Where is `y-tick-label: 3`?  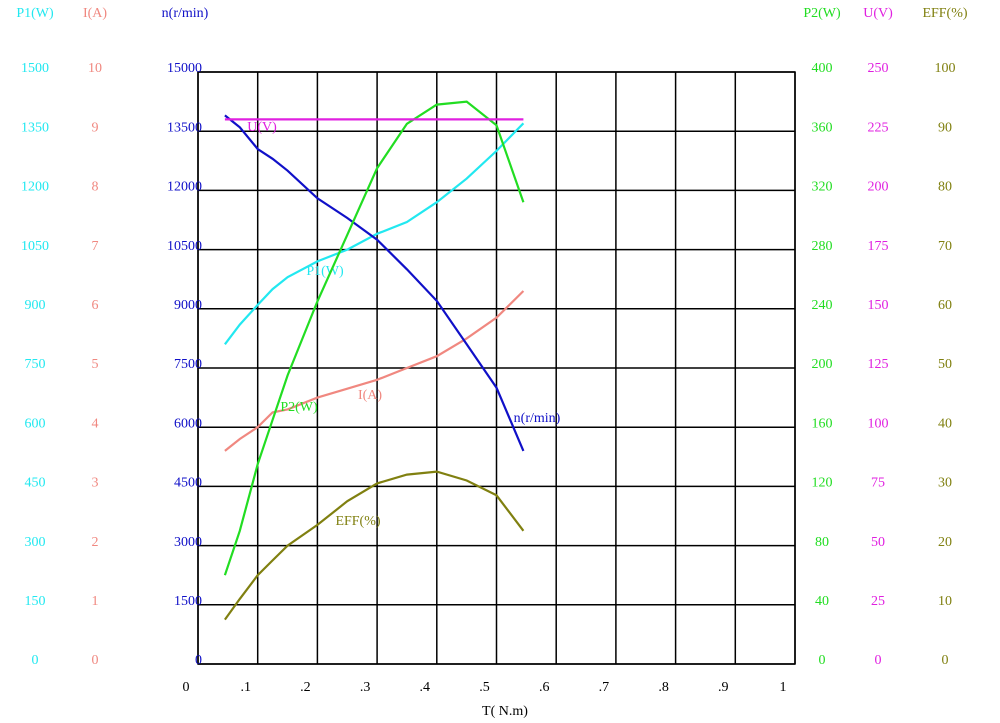
y-tick-label: 3 is located at coordinates (95, 483).